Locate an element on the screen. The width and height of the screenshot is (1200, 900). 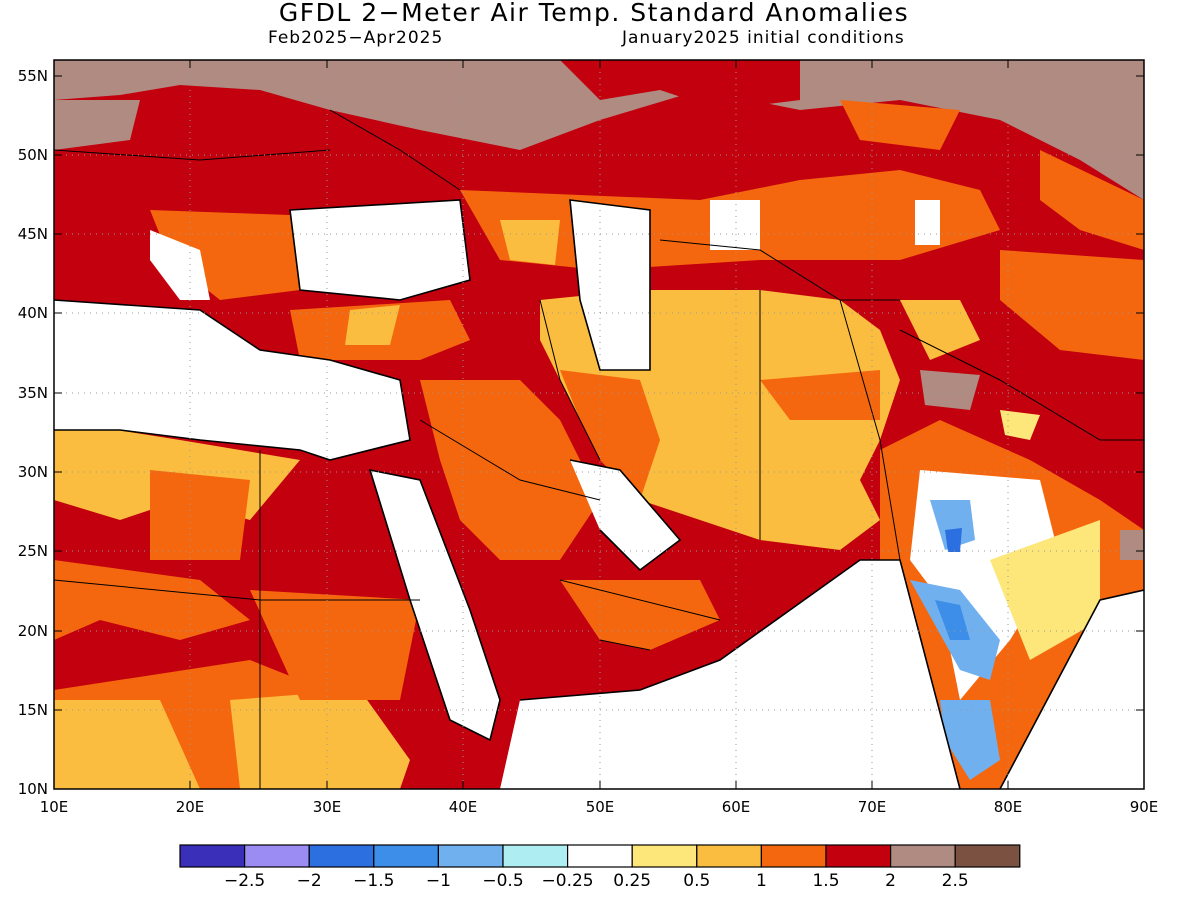
red-sea is located at coordinates (435, 605).